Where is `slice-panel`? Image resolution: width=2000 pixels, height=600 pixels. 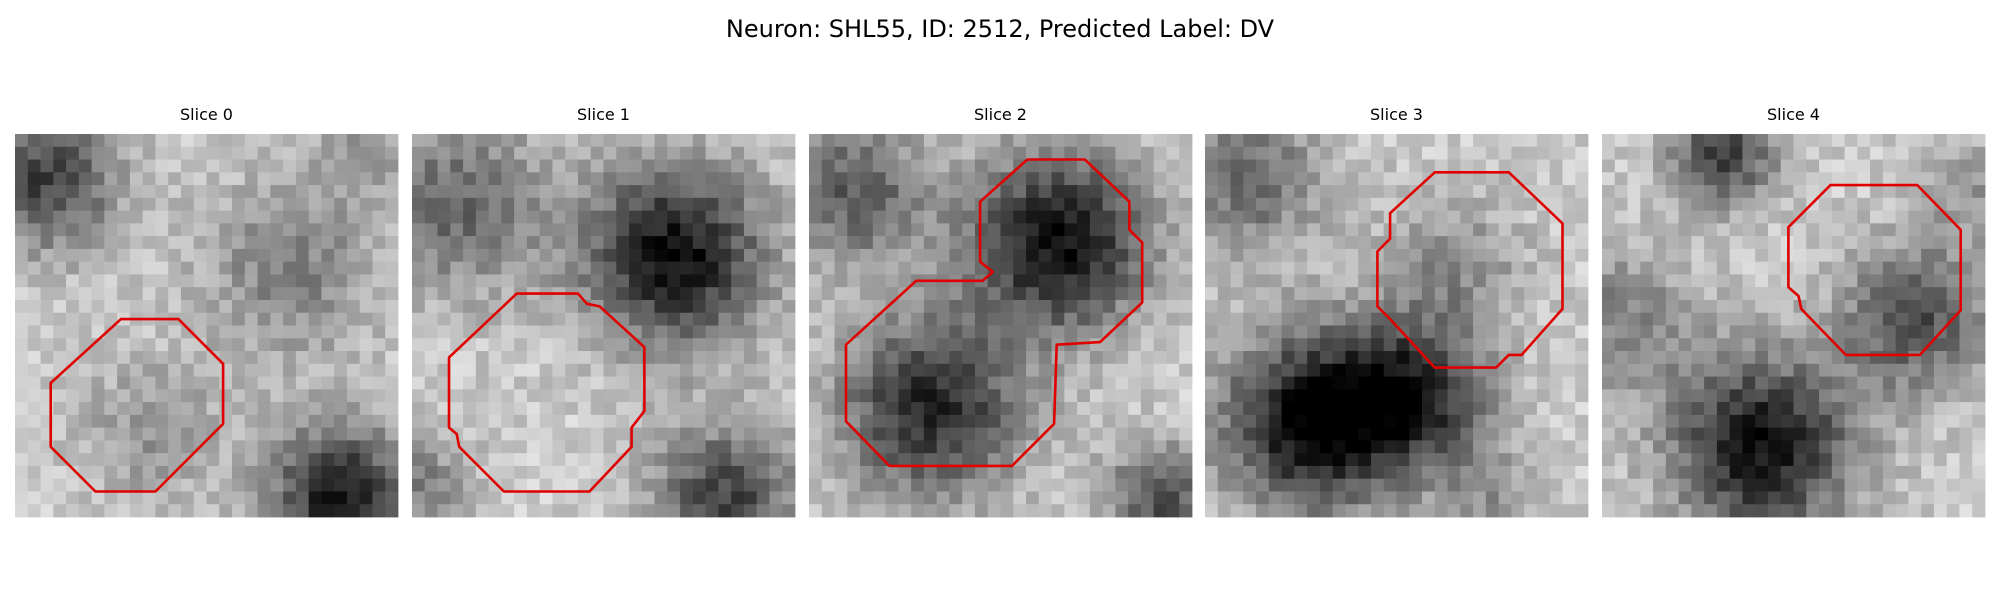
slice-panel is located at coordinates (207, 326).